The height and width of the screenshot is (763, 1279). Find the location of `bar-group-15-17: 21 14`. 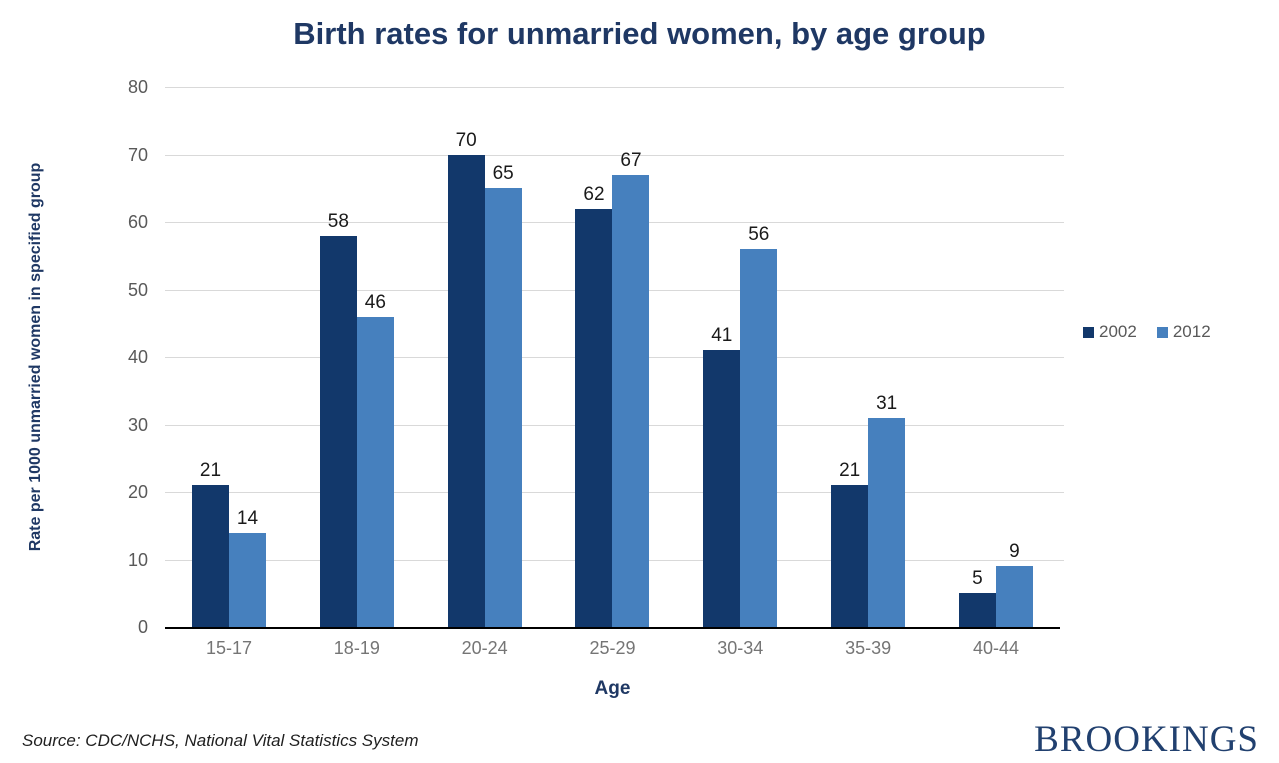

bar-group-15-17: 21 14 is located at coordinates (229, 544).